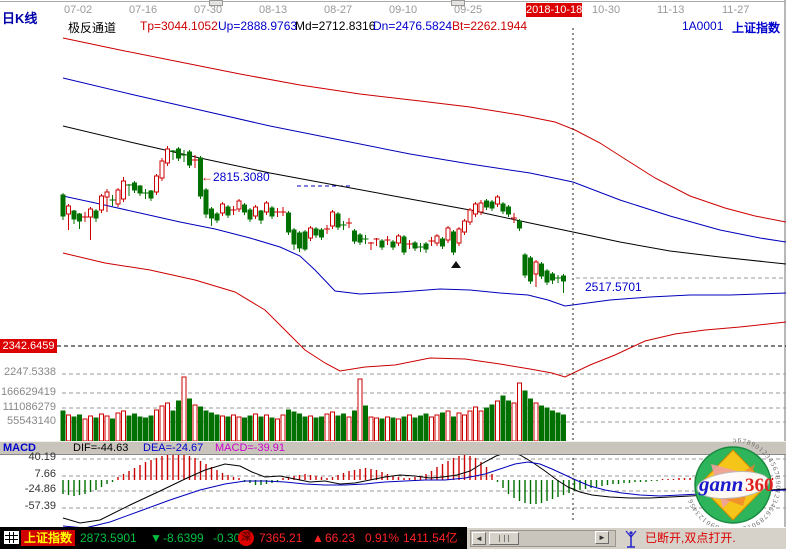  I want to click on horizontal-scrollbar: ◄, so click(543, 538).